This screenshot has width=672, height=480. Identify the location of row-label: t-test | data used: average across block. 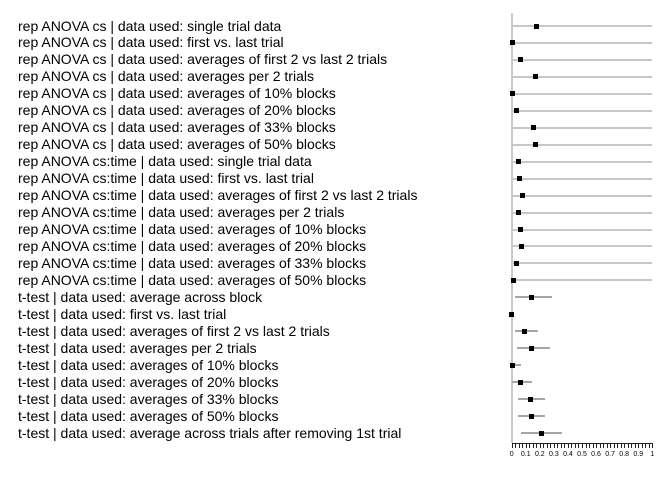
(140, 296).